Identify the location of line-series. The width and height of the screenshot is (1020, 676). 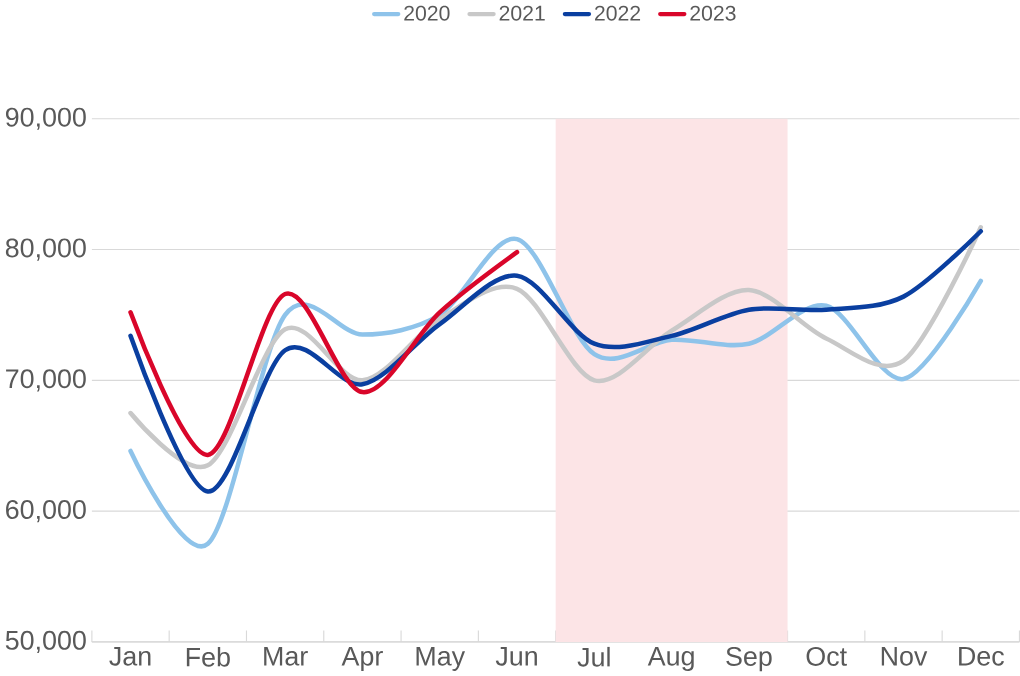
(324, 353).